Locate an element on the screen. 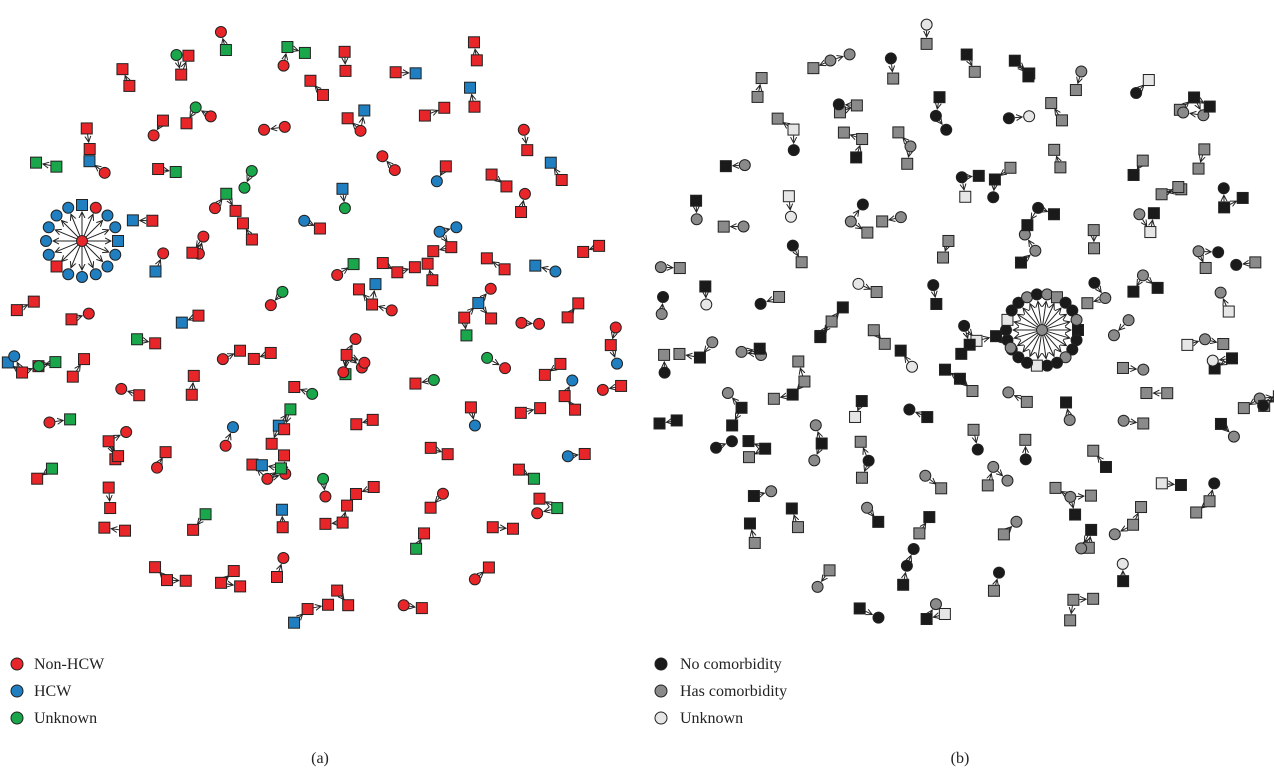  panel-b-label: (b) is located at coordinates (960, 758).